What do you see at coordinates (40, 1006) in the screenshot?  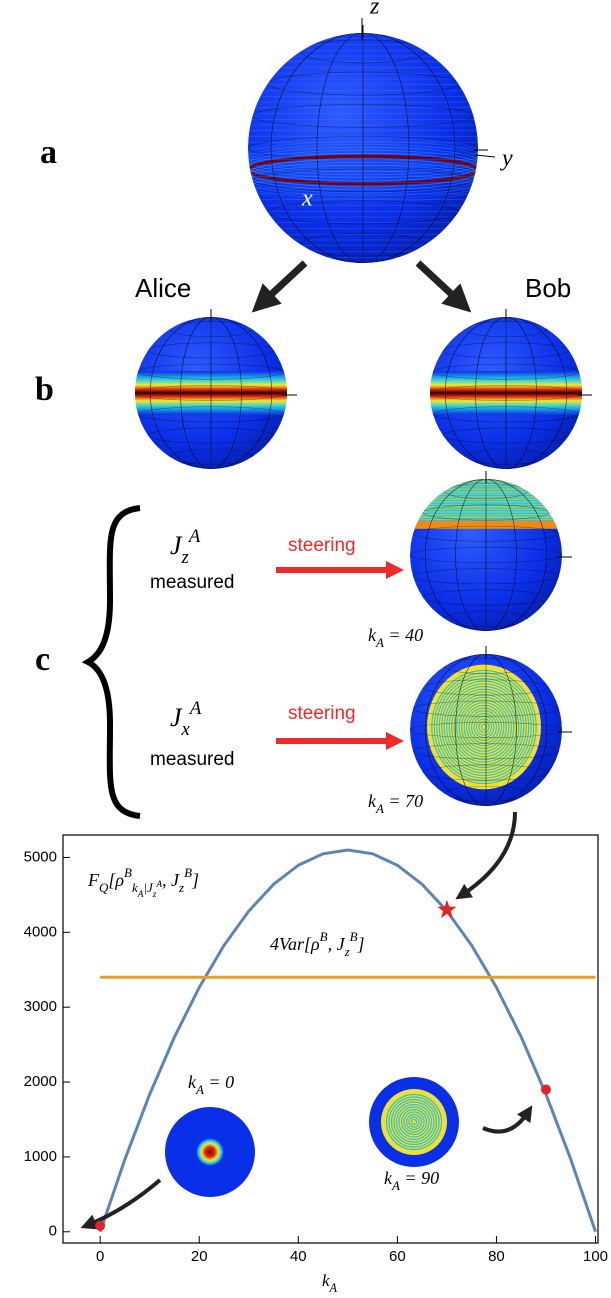 I see `y-tick-label: 3000` at bounding box center [40, 1006].